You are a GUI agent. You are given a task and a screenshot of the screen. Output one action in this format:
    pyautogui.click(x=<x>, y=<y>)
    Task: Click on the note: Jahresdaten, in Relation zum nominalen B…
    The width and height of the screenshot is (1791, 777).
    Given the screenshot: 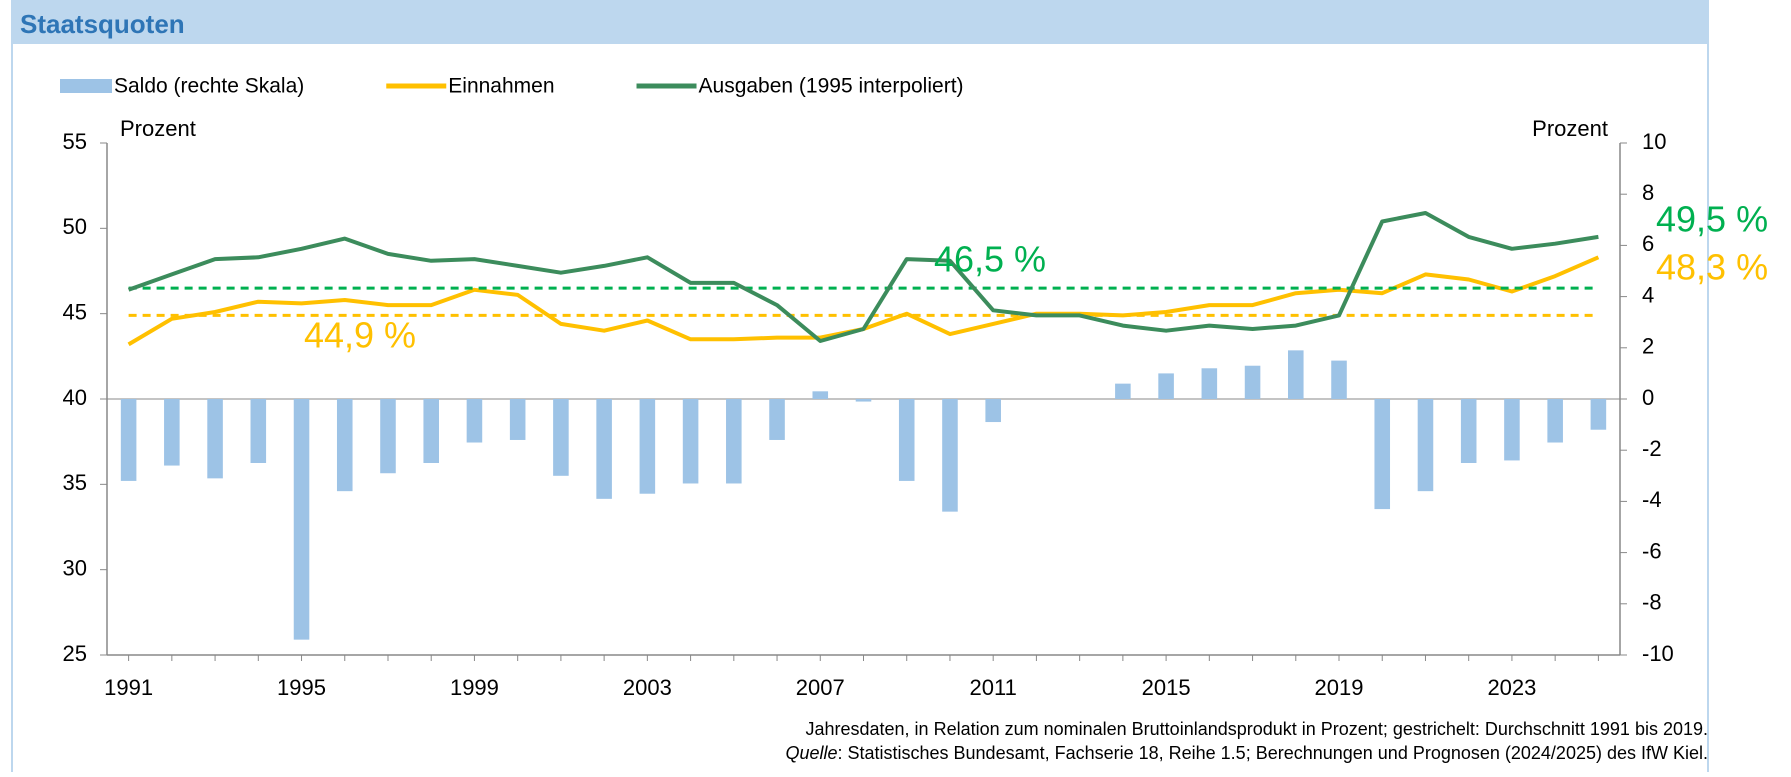 What is the action you would take?
    pyautogui.click(x=1256, y=729)
    